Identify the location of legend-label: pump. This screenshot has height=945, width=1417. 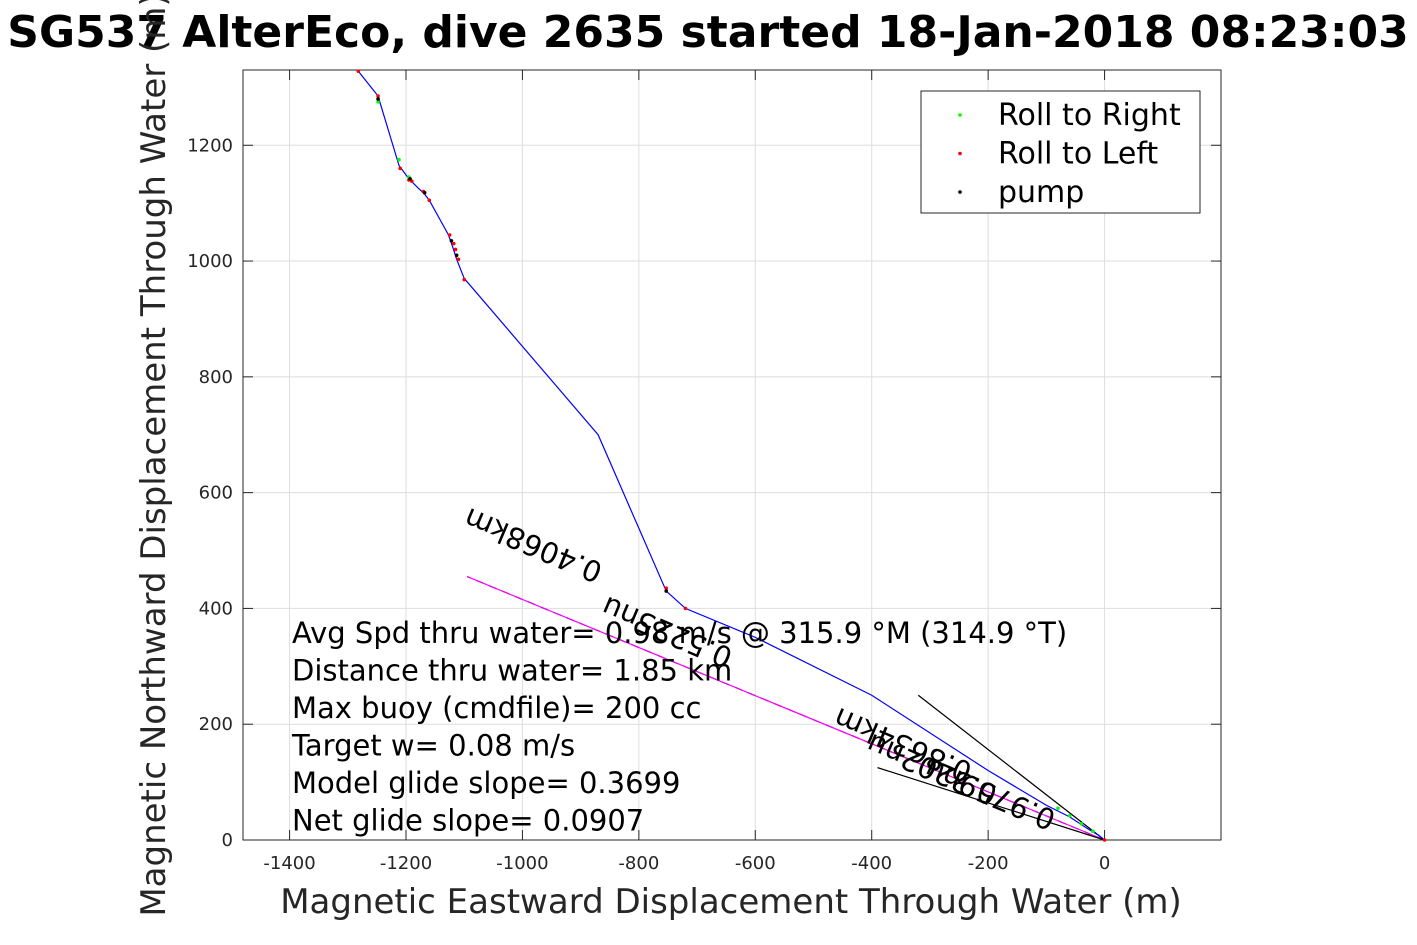
(1041, 192).